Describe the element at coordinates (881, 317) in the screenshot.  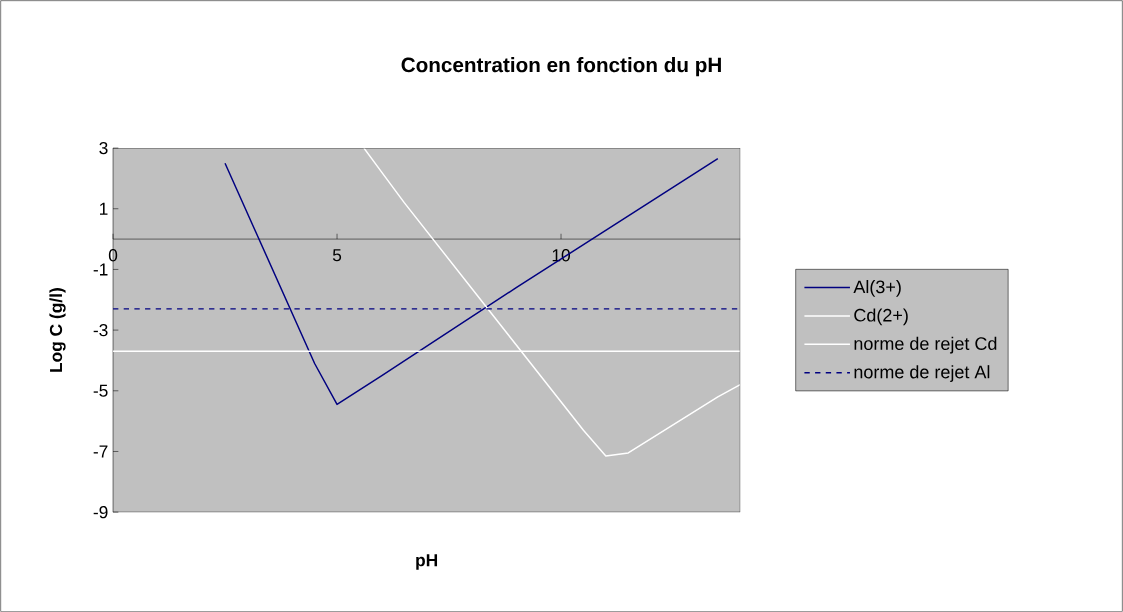
I see `legend-label: Cd(2+)` at that location.